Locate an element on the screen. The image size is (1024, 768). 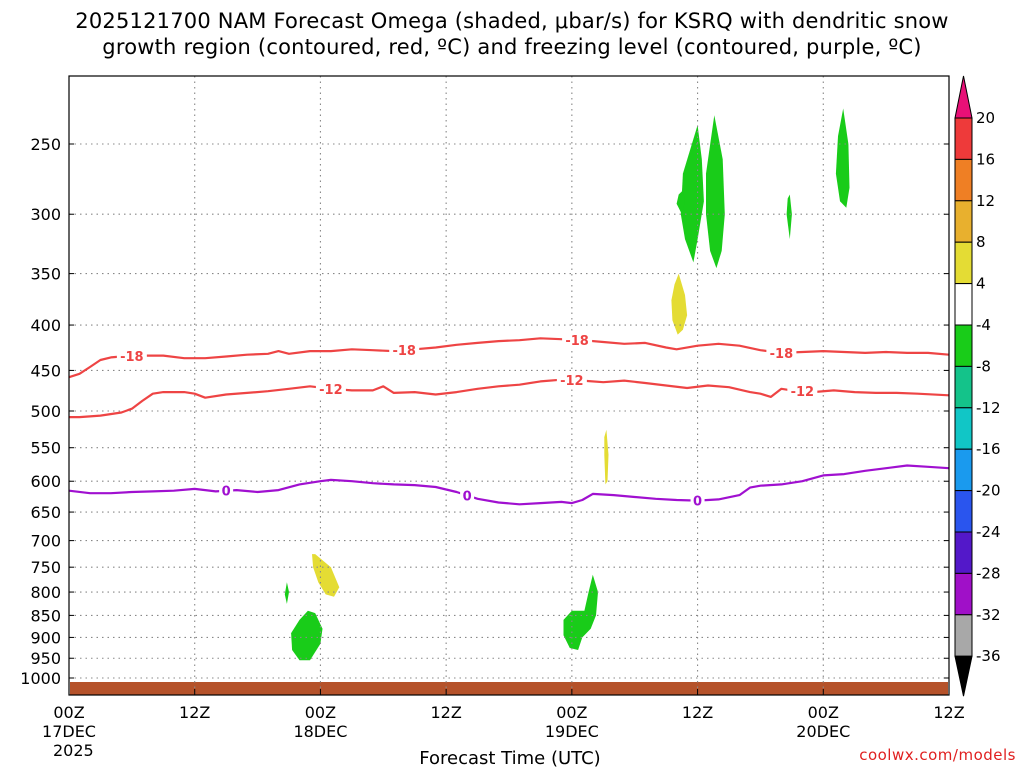
dendritic-minus18-label-3: -18 is located at coordinates (782, 354).